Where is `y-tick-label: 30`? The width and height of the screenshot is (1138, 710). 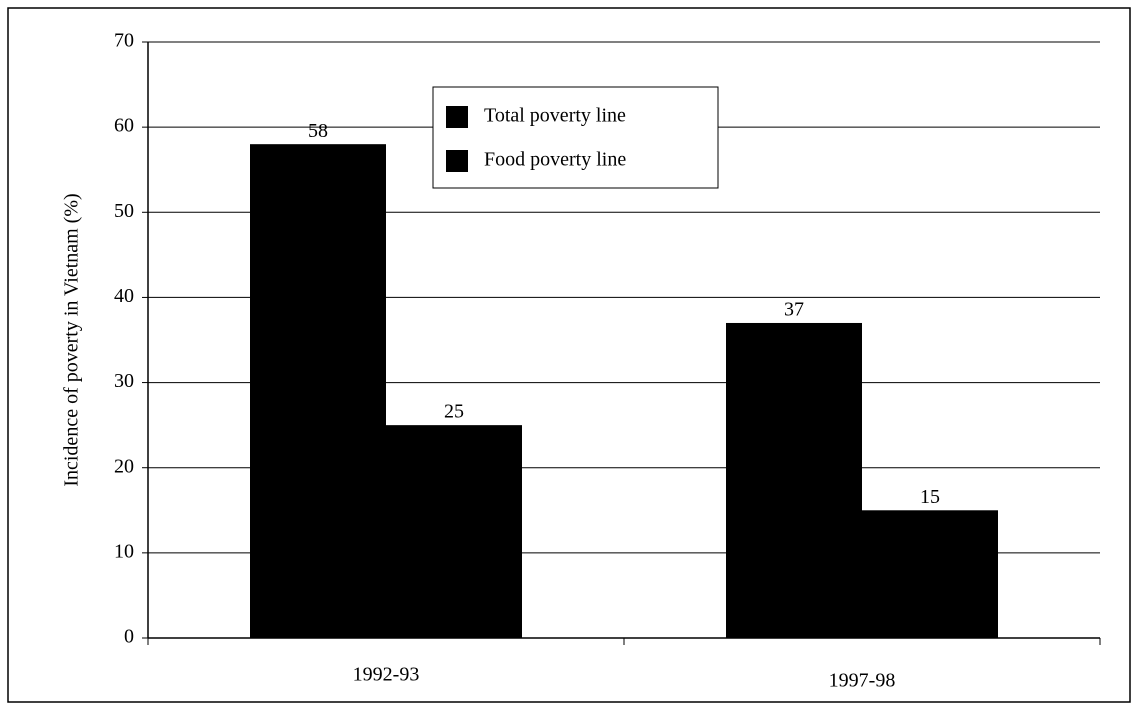
y-tick-label: 30 is located at coordinates (124, 381).